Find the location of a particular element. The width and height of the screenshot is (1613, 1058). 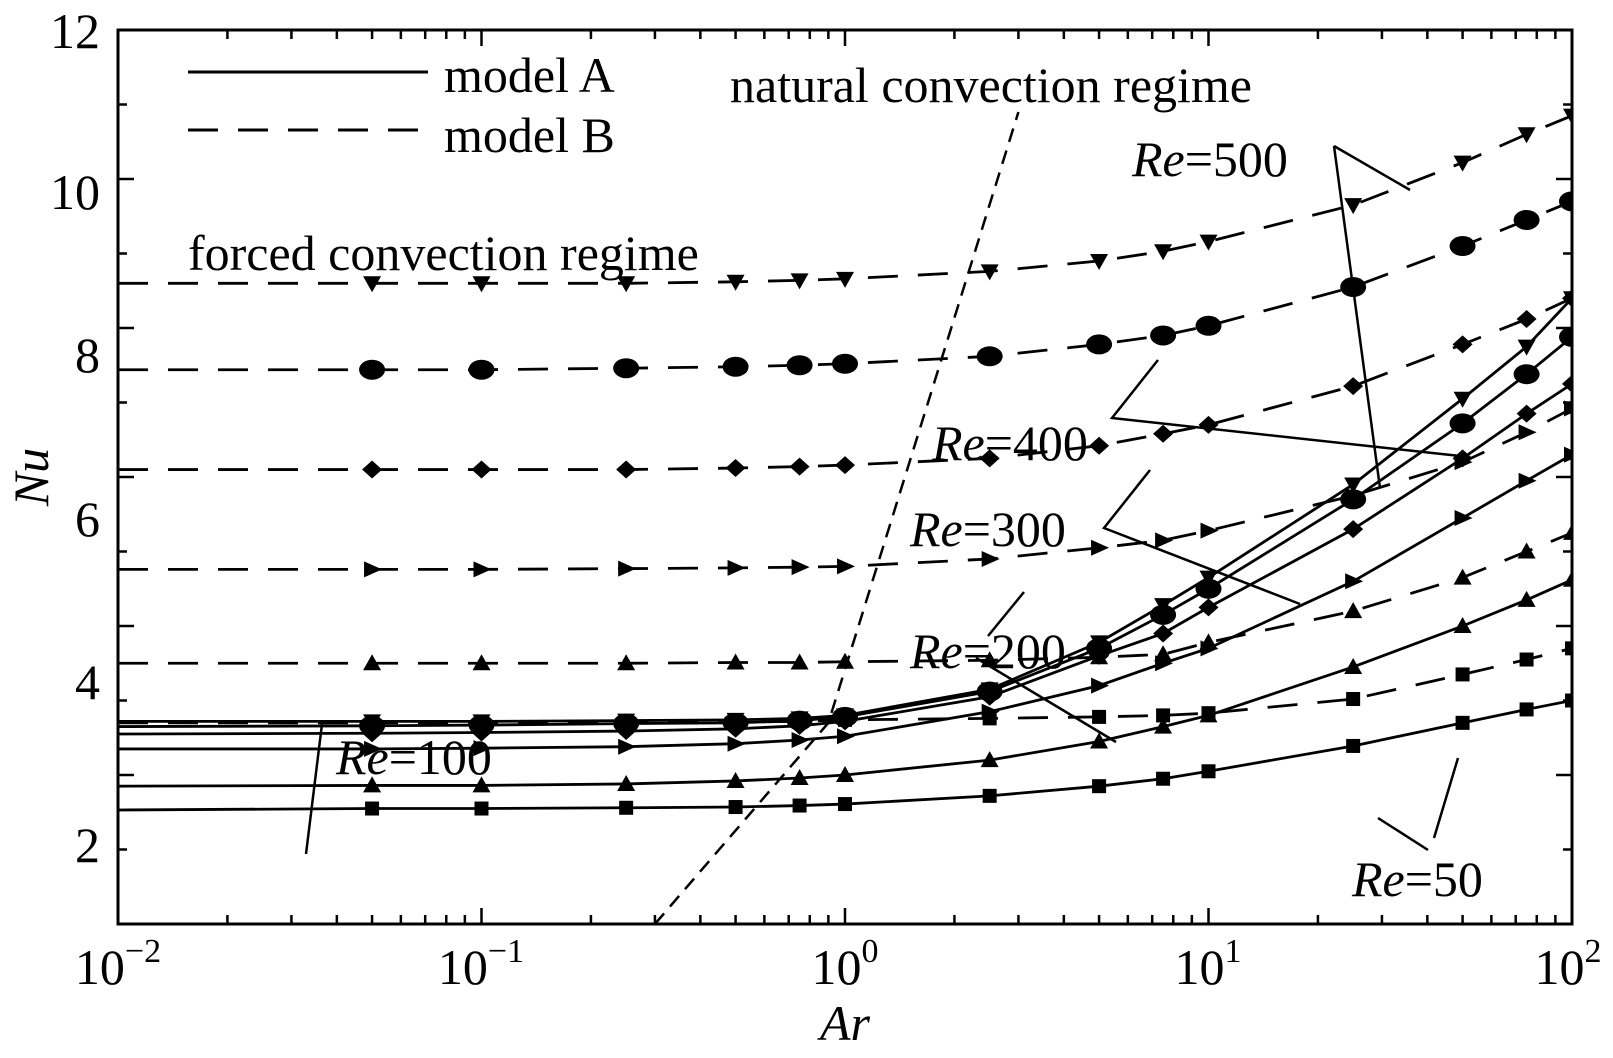

y-tick-label: 12 is located at coordinates (75, 31).